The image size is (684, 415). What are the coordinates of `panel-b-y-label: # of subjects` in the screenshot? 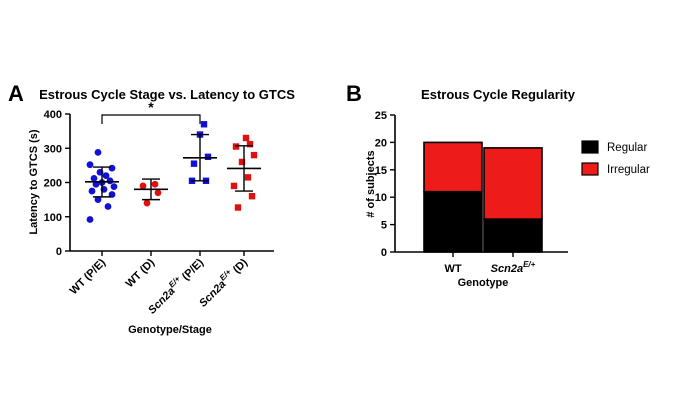 It's located at (371, 183).